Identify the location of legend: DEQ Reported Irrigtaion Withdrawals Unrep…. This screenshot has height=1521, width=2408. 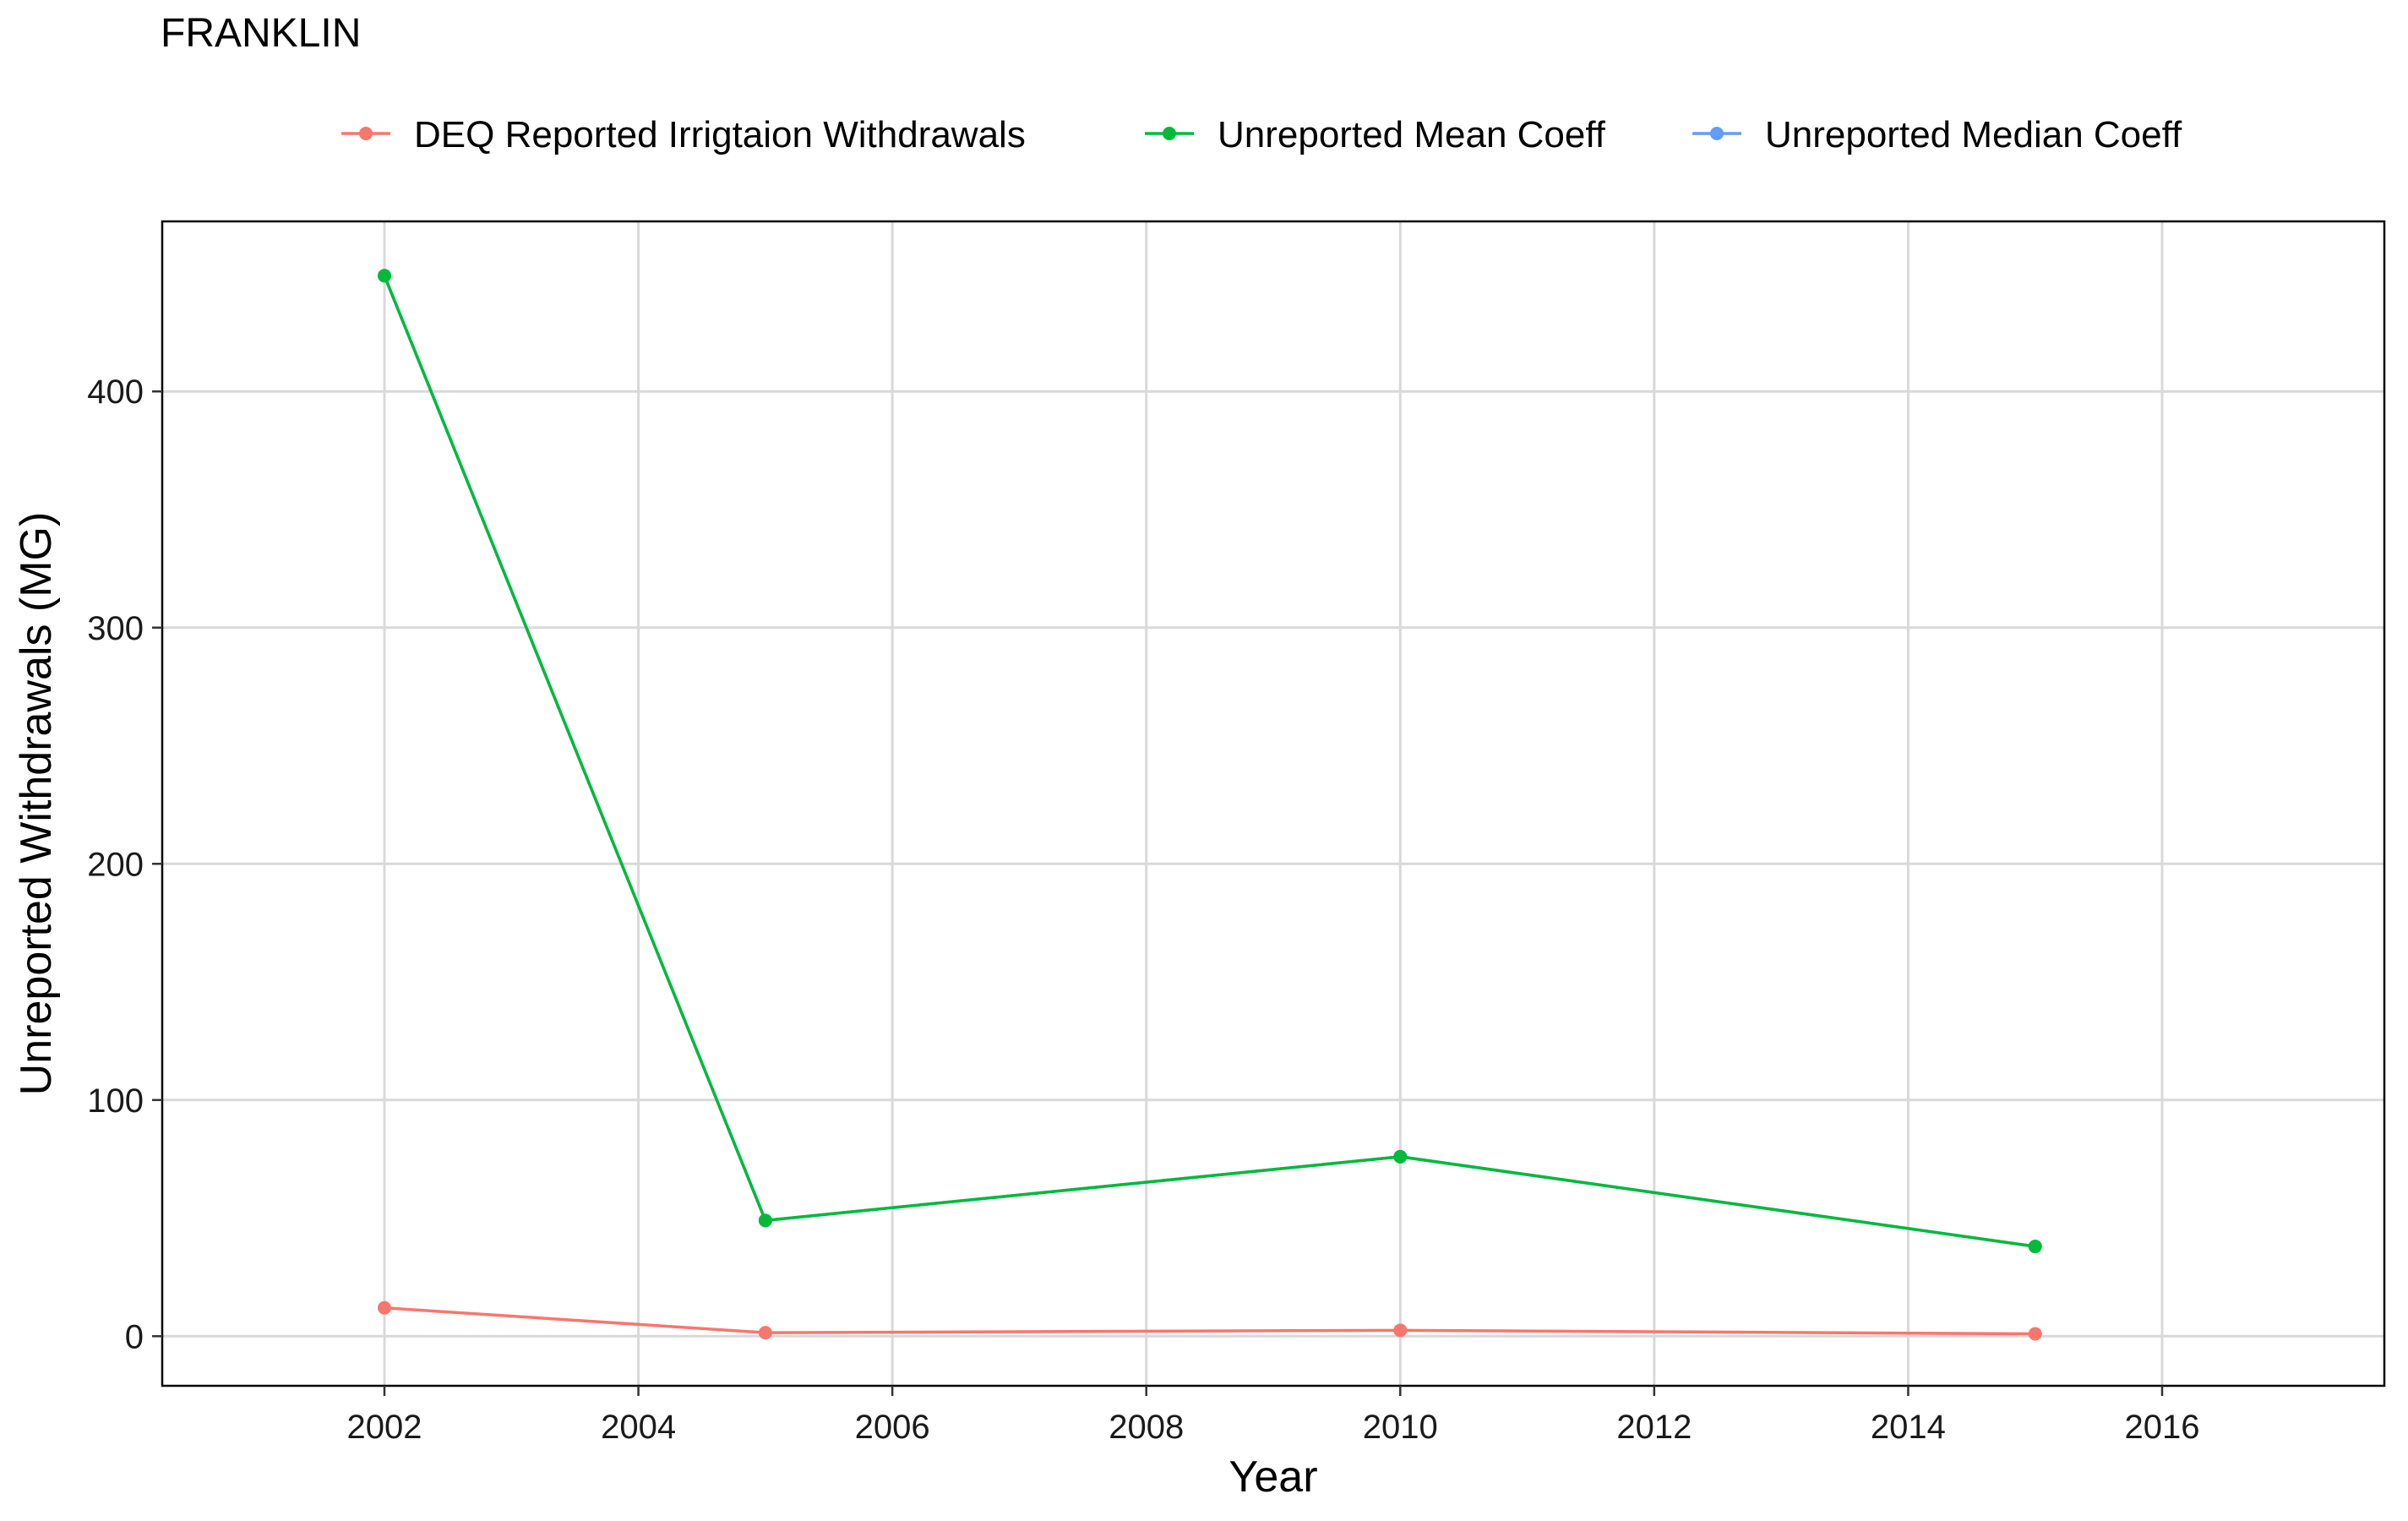
(1261, 134).